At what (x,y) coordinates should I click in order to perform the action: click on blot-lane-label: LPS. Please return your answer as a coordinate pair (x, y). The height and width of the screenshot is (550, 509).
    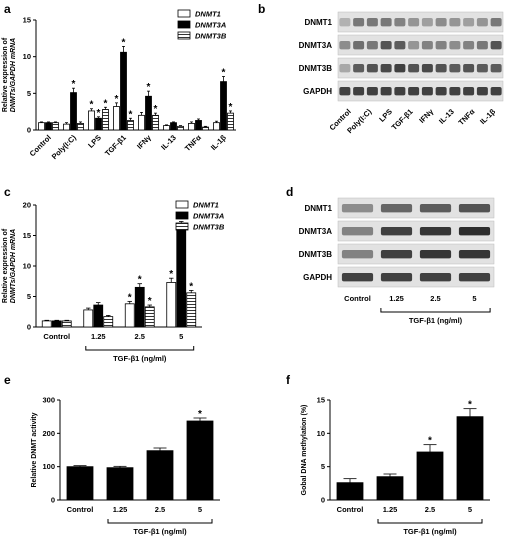
    Looking at the image, I should click on (385, 115).